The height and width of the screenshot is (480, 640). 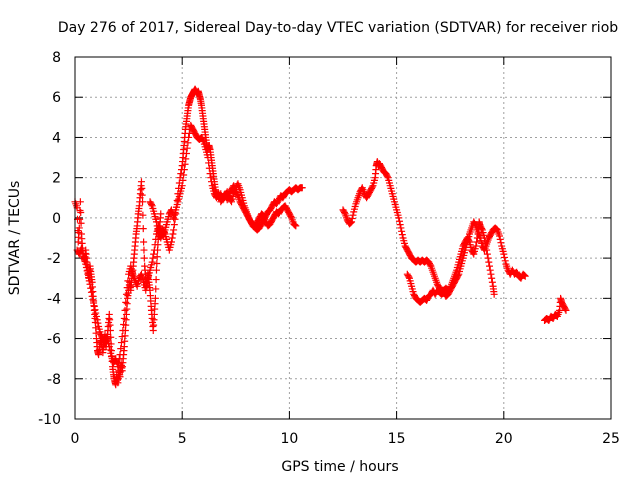 What do you see at coordinates (56, 98) in the screenshot?
I see `y-tick-label: 6` at bounding box center [56, 98].